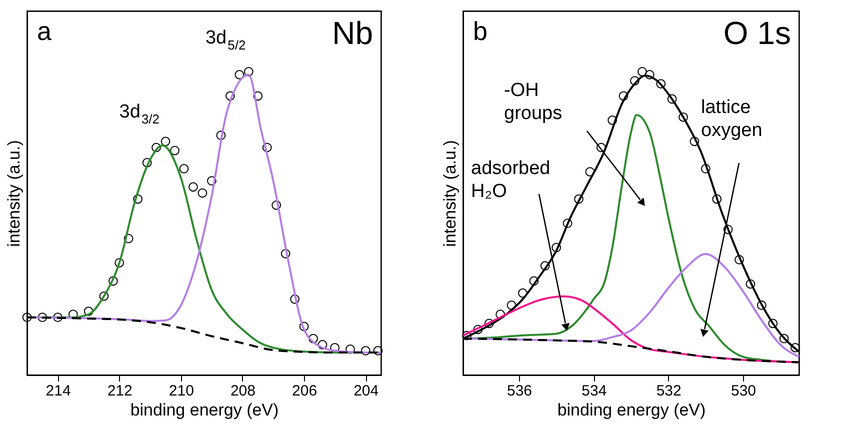 This screenshot has width=851, height=444. What do you see at coordinates (305, 391) in the screenshot?
I see `x-tick-label: 206` at bounding box center [305, 391].